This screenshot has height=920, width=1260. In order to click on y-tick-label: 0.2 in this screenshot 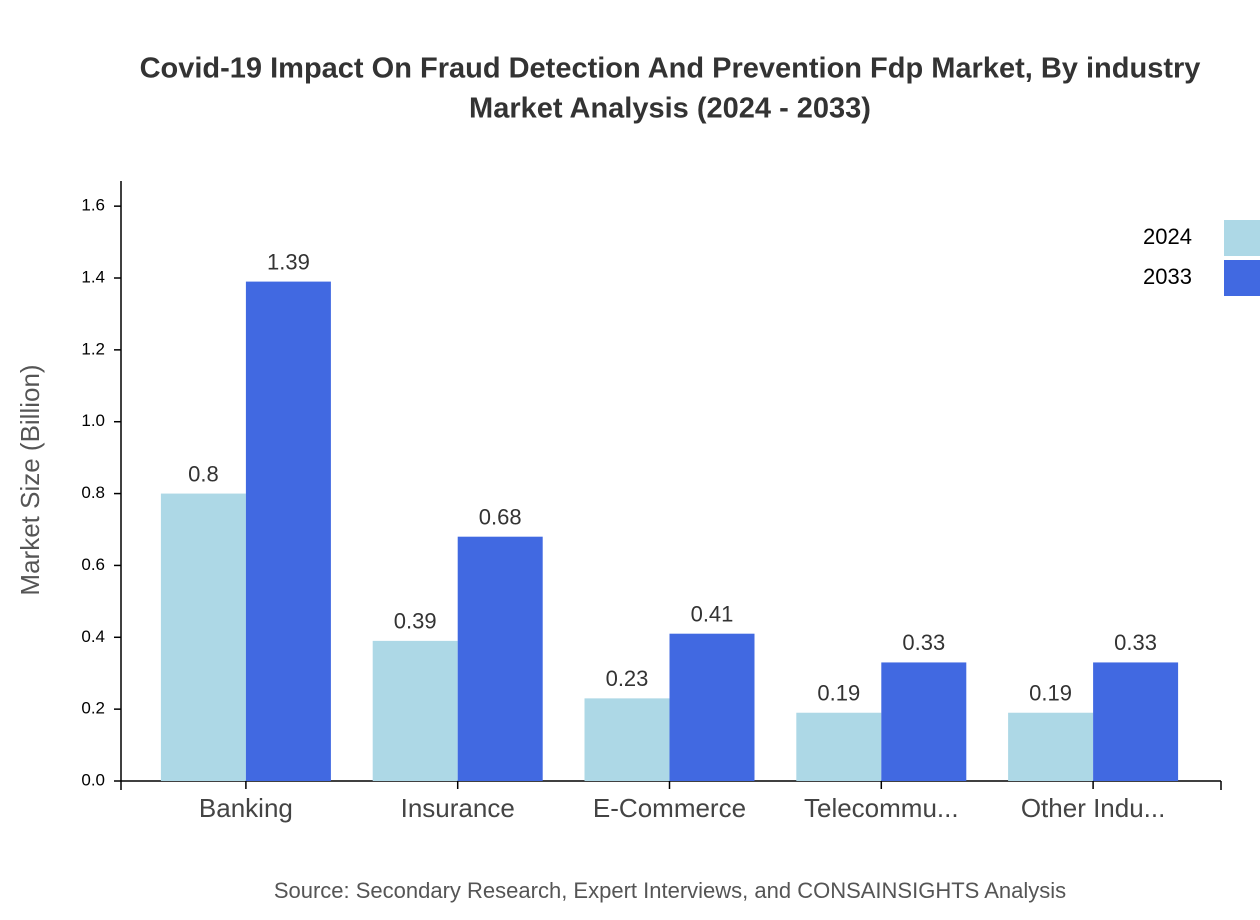, I will do `click(93, 708)`.